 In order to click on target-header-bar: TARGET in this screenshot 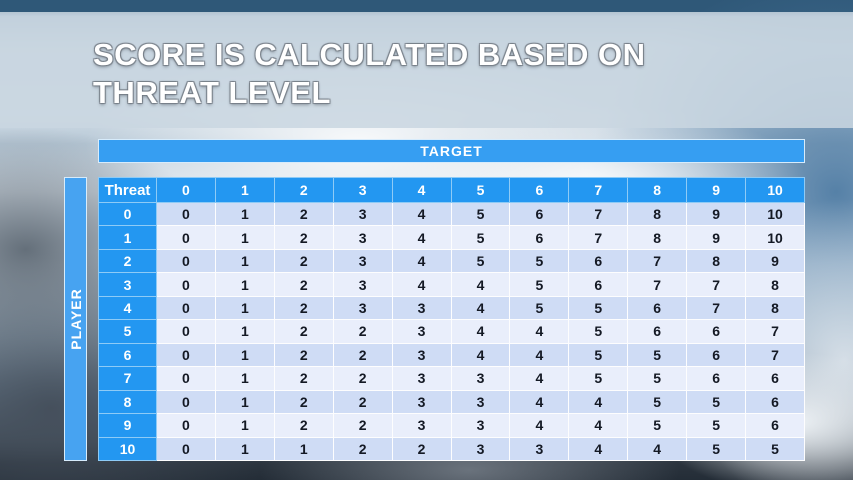, I will do `click(451, 151)`.